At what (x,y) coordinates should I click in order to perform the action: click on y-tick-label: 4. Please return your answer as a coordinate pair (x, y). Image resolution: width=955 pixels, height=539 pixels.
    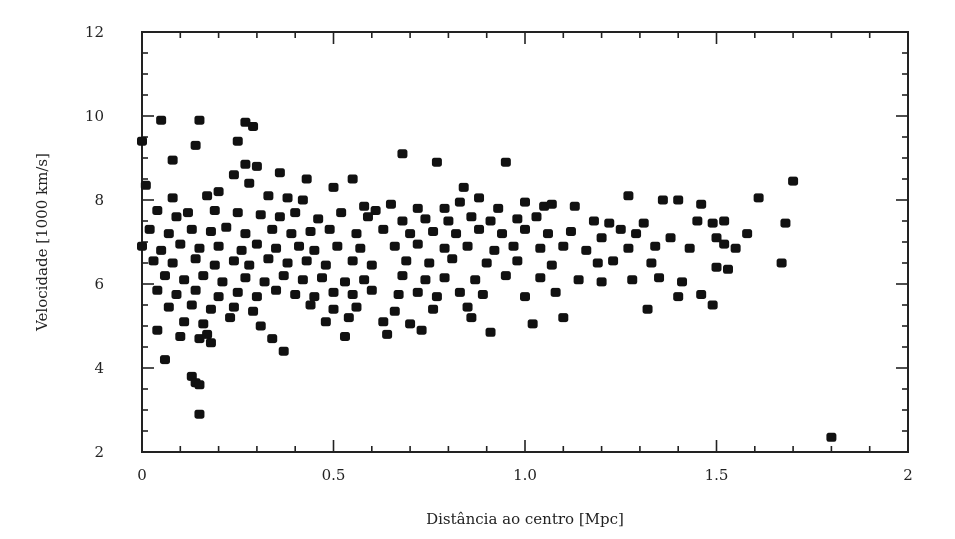
    Looking at the image, I should click on (99, 368).